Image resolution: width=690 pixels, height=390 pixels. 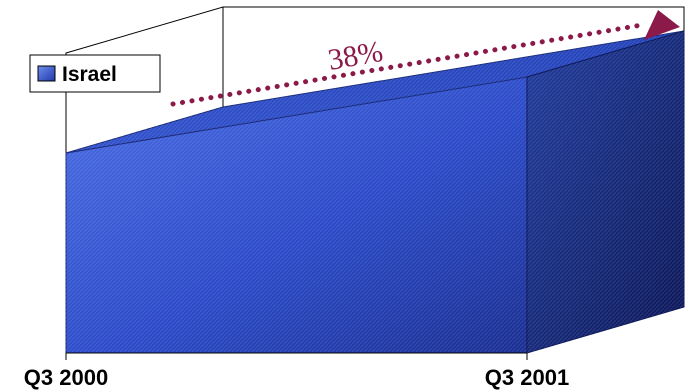 I want to click on legend-label-israel: Israel, so click(x=89, y=74).